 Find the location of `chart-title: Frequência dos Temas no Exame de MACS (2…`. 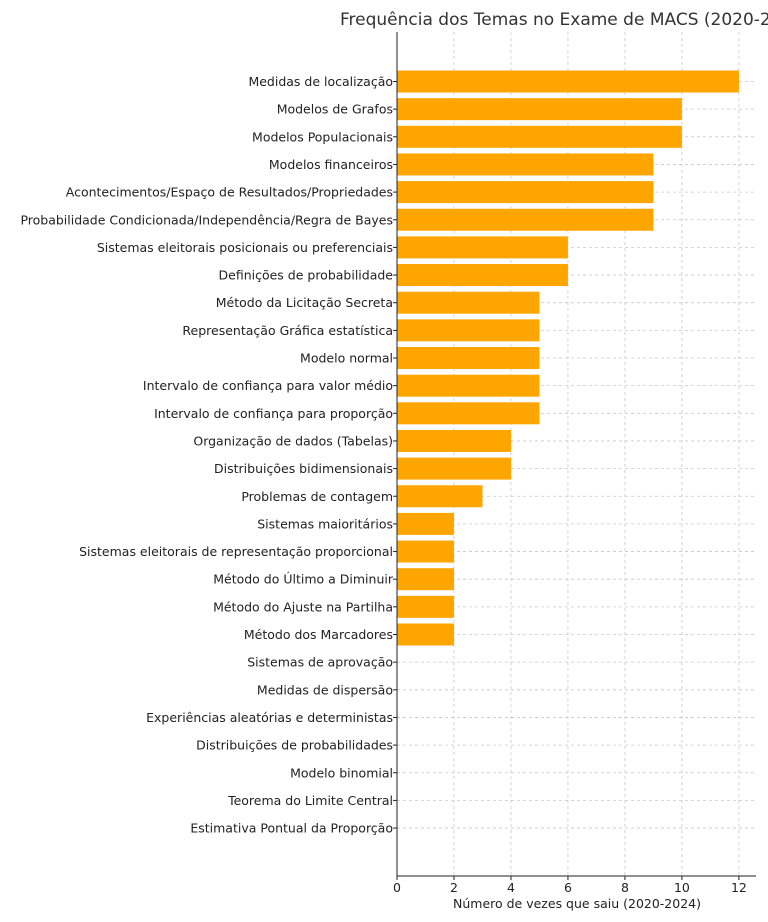

chart-title: Frequência dos Temas no Exame de MACS (2… is located at coordinates (554, 20).